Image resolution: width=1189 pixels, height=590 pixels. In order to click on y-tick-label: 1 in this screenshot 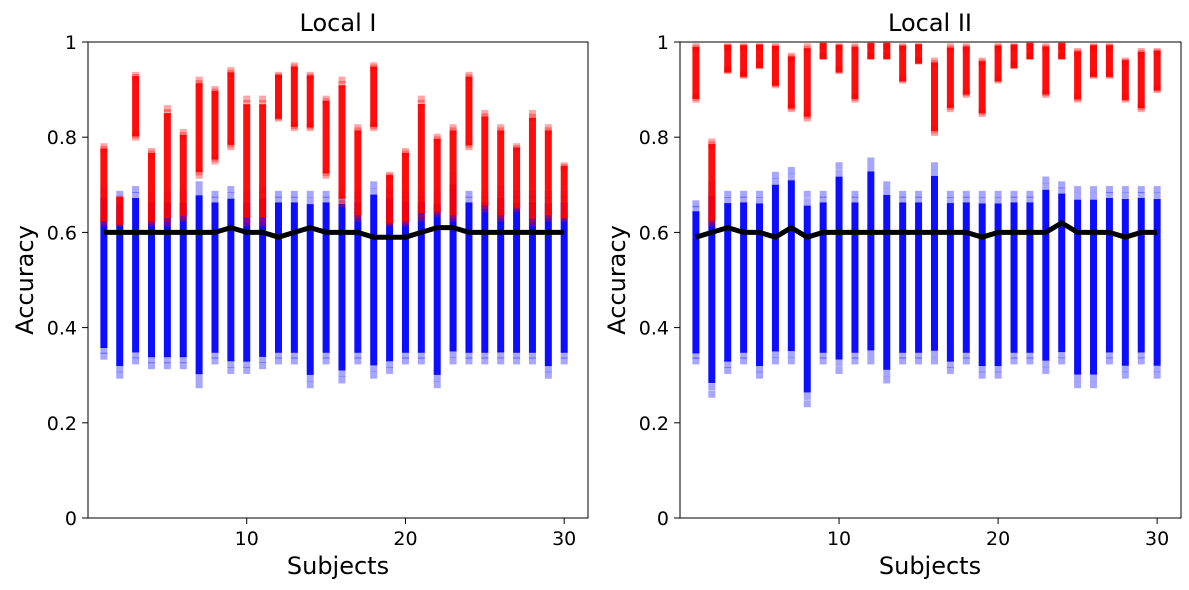, I will do `click(663, 43)`.